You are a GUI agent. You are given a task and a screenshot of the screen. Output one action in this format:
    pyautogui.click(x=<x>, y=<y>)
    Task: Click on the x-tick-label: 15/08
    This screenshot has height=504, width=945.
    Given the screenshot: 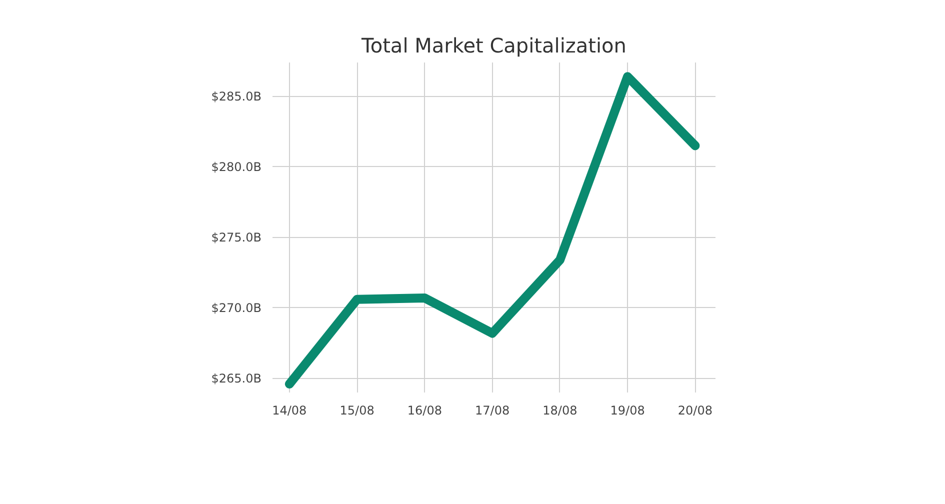 What is the action you would take?
    pyautogui.click(x=357, y=411)
    